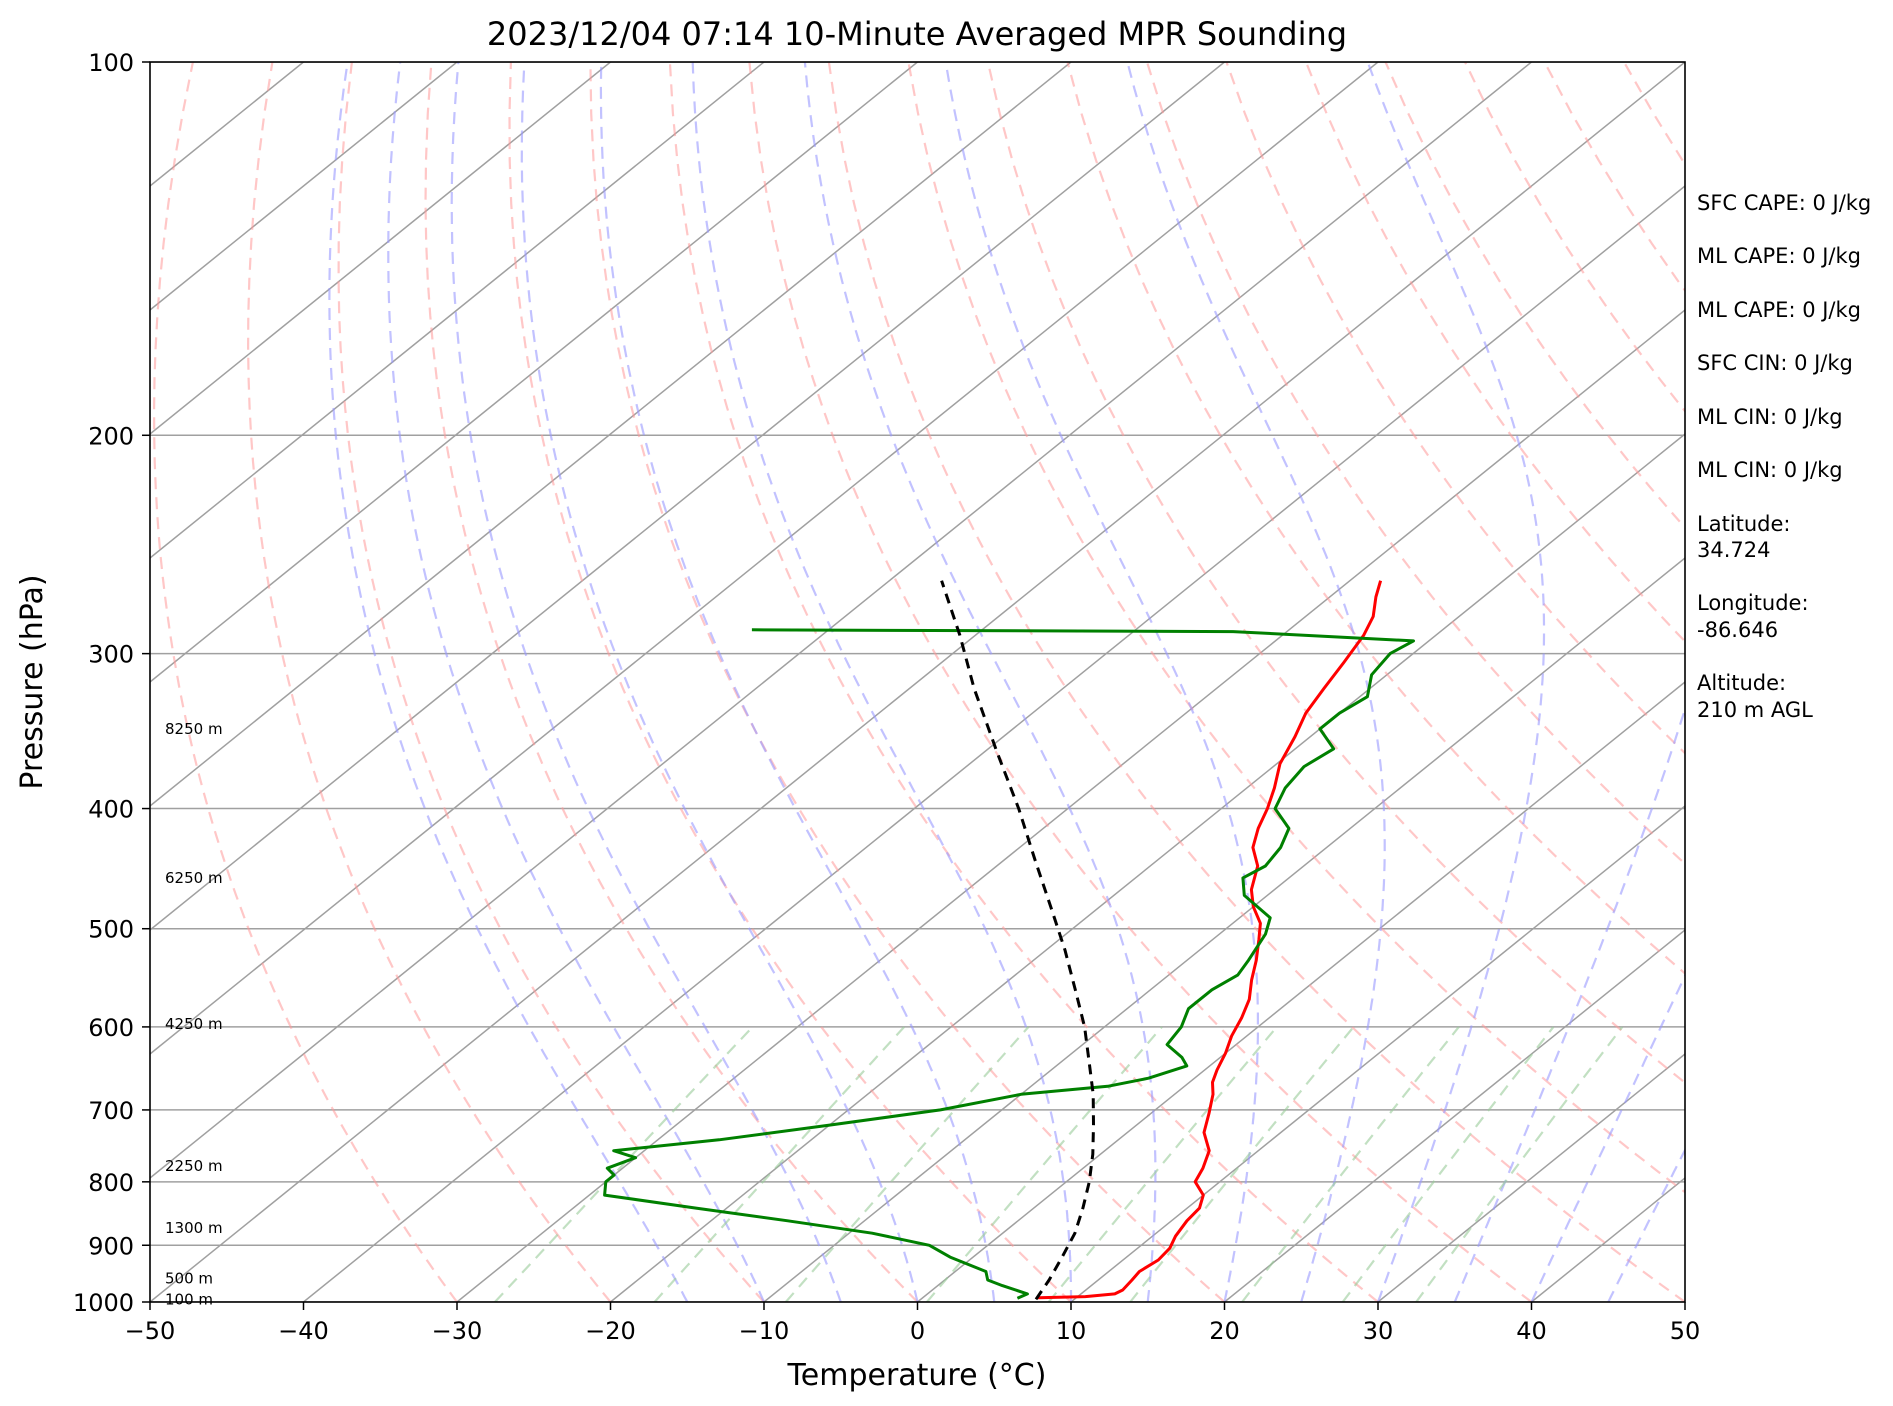 The height and width of the screenshot is (1406, 1893). I want to click on ml-cape-text: ML CAPE: 0 J/kg, so click(1779, 256).